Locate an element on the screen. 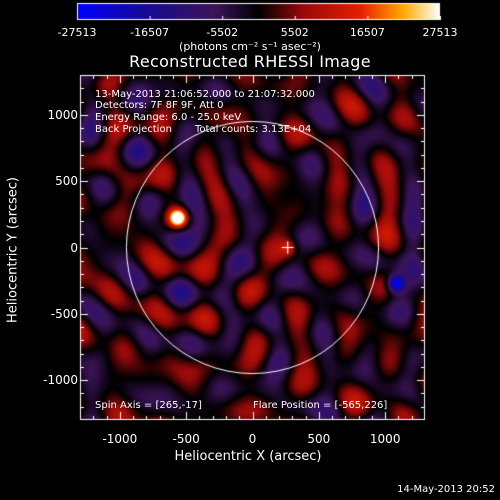 The image size is (500, 500). colorbar-tick-label: 27513 is located at coordinates (440, 32).